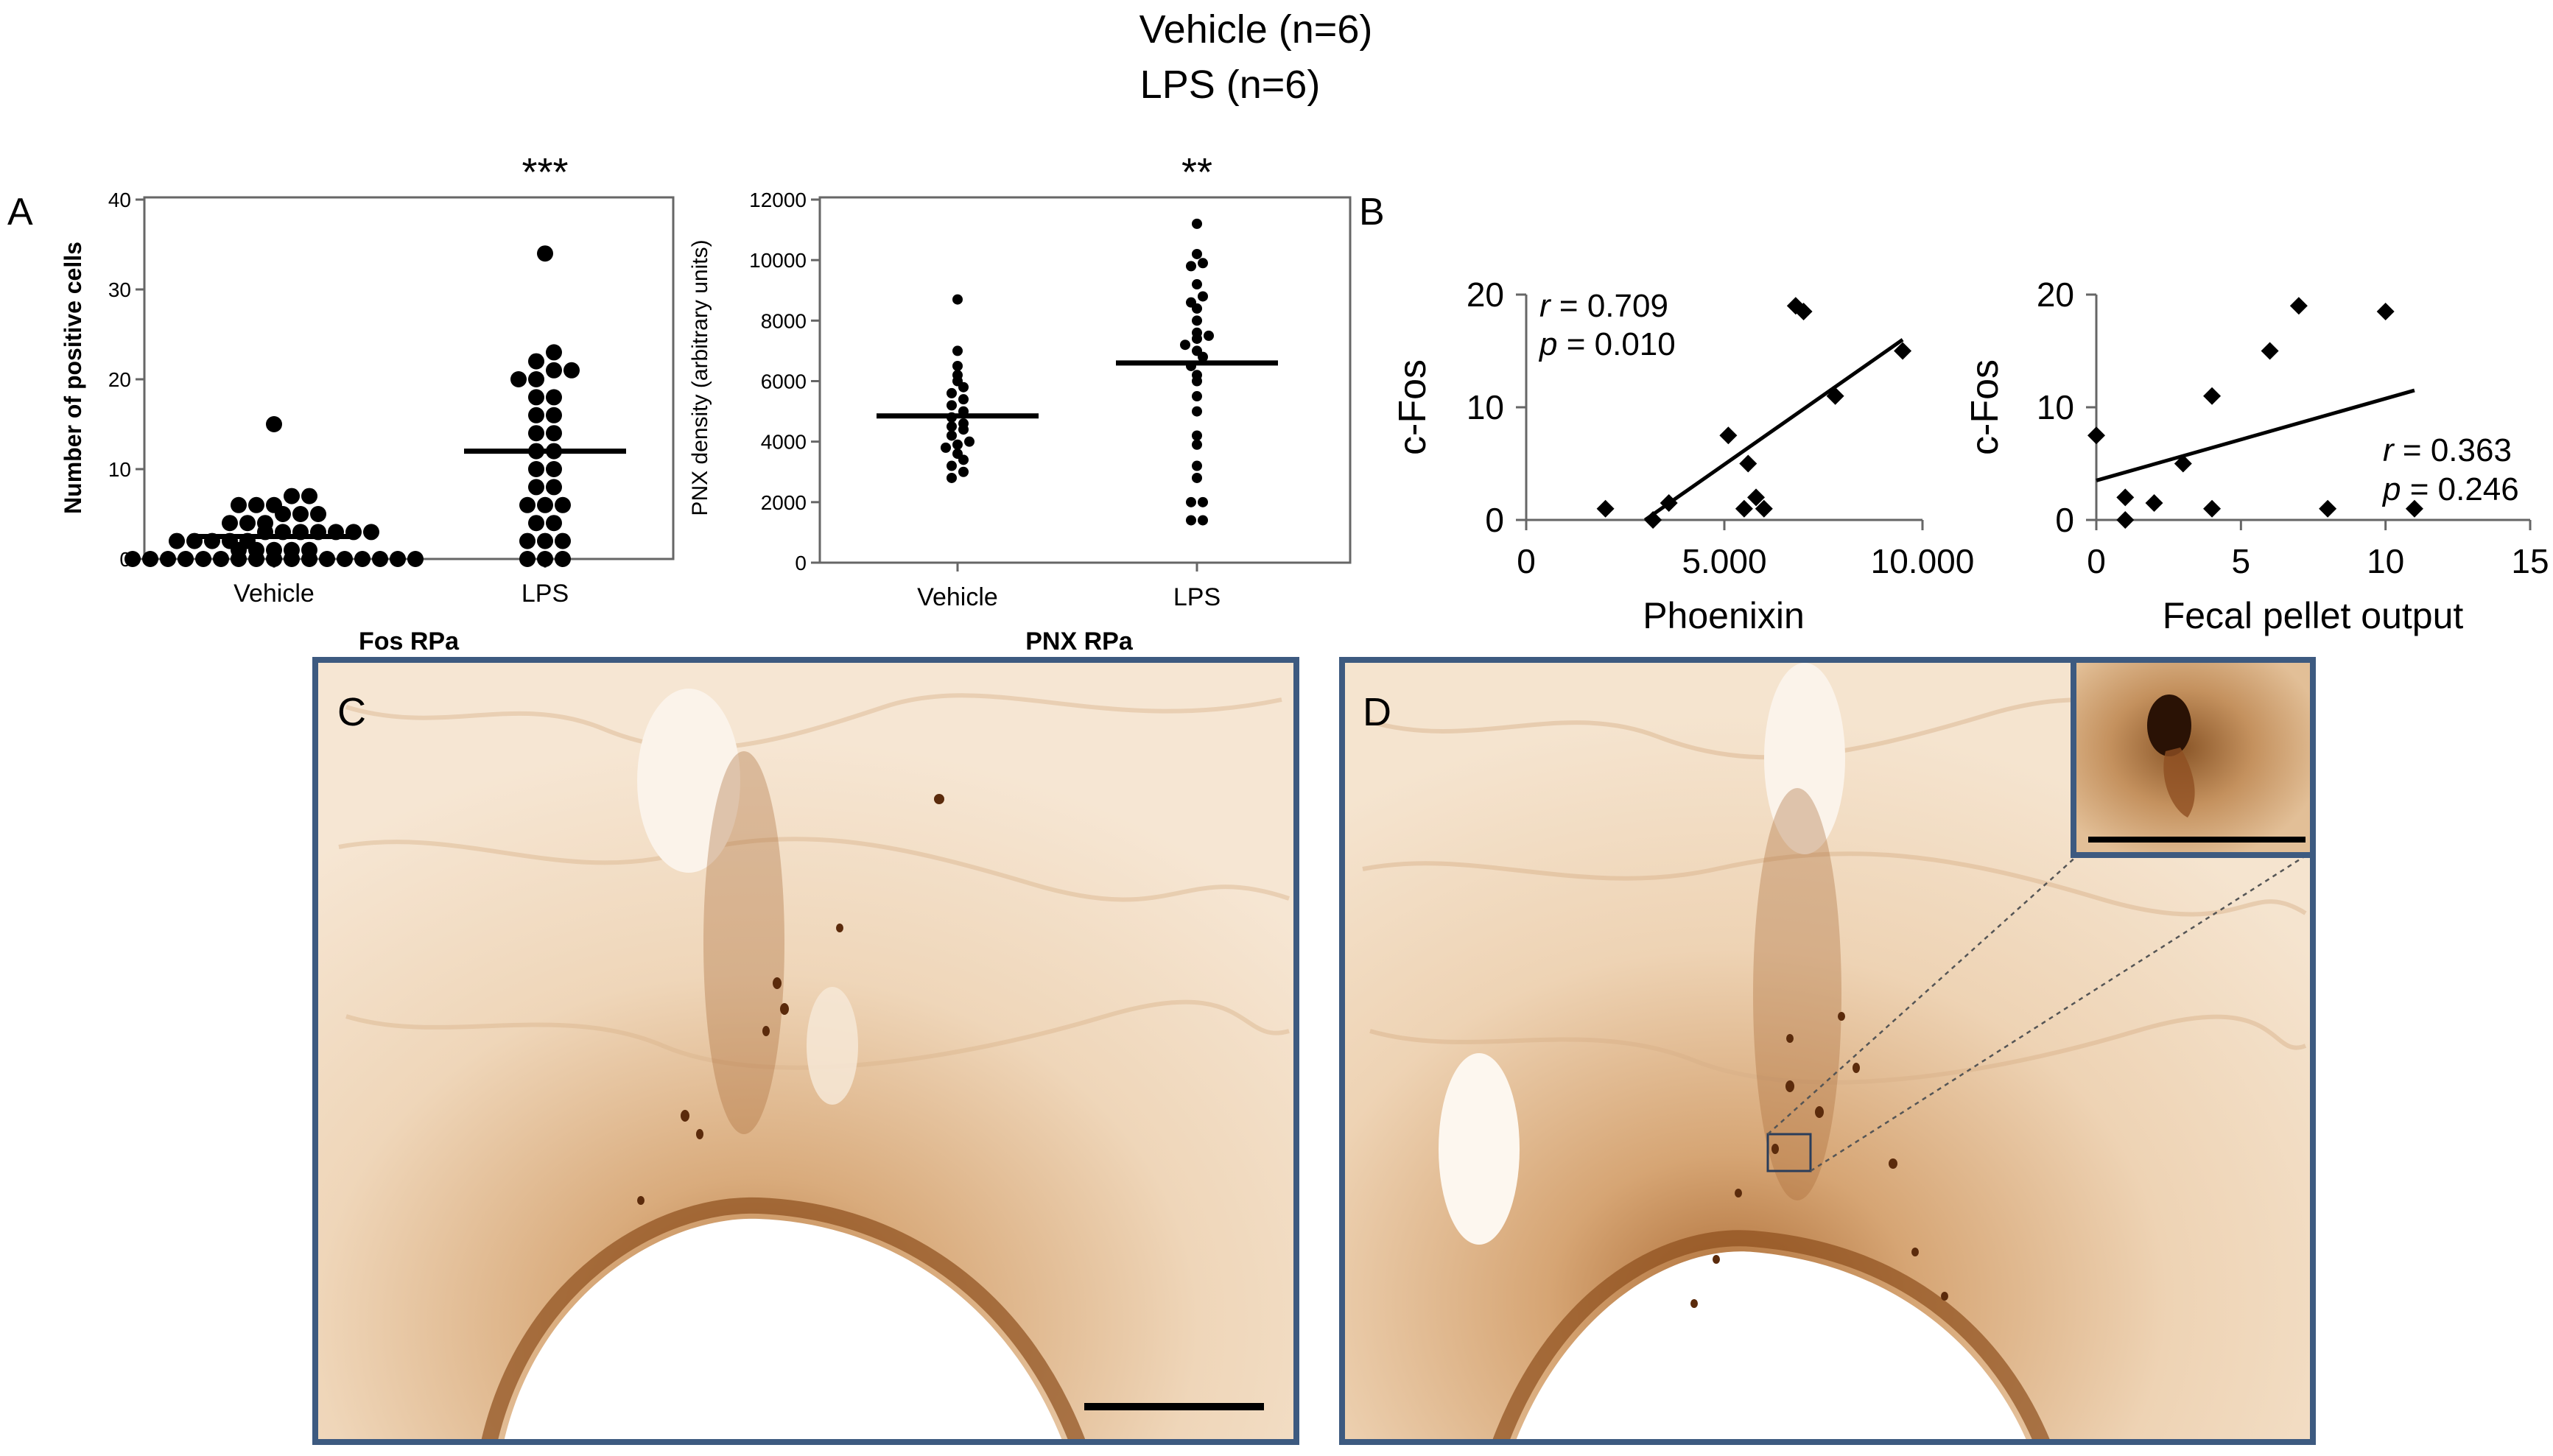  I want to click on y-tick-label: 30, so click(119, 289).